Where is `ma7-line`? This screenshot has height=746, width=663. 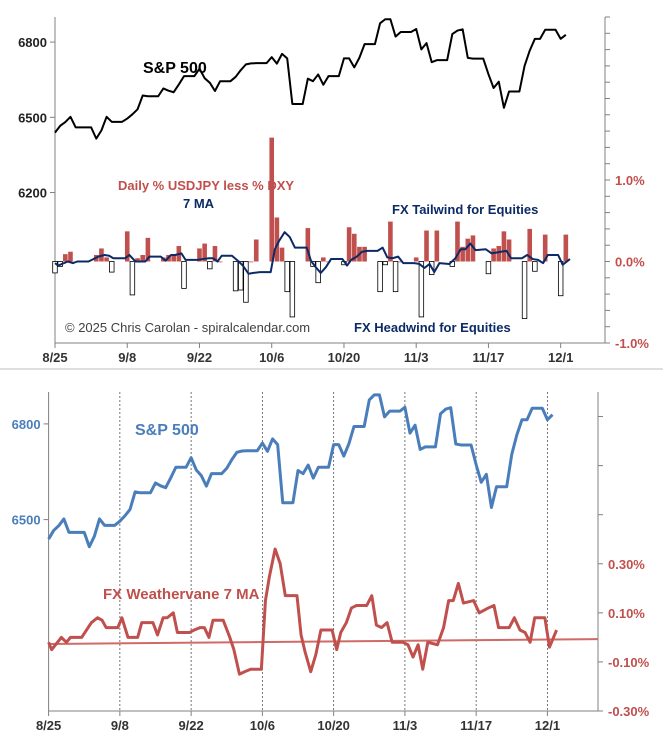
ma7-line is located at coordinates (312, 253).